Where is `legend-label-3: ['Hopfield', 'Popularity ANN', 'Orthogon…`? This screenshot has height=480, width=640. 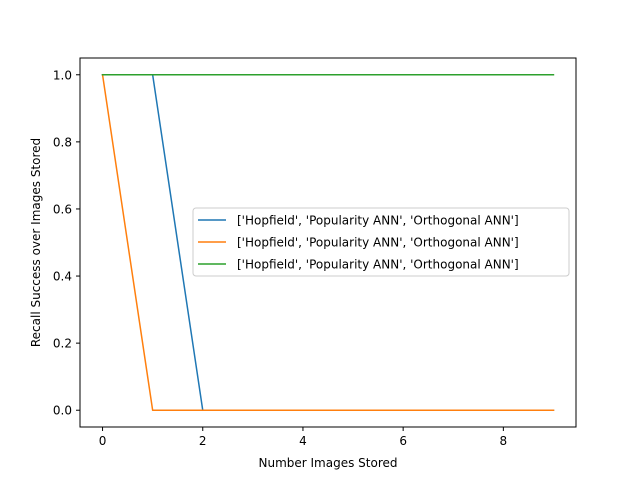 legend-label-3: ['Hopfield', 'Popularity ANN', 'Orthogon… is located at coordinates (378, 265).